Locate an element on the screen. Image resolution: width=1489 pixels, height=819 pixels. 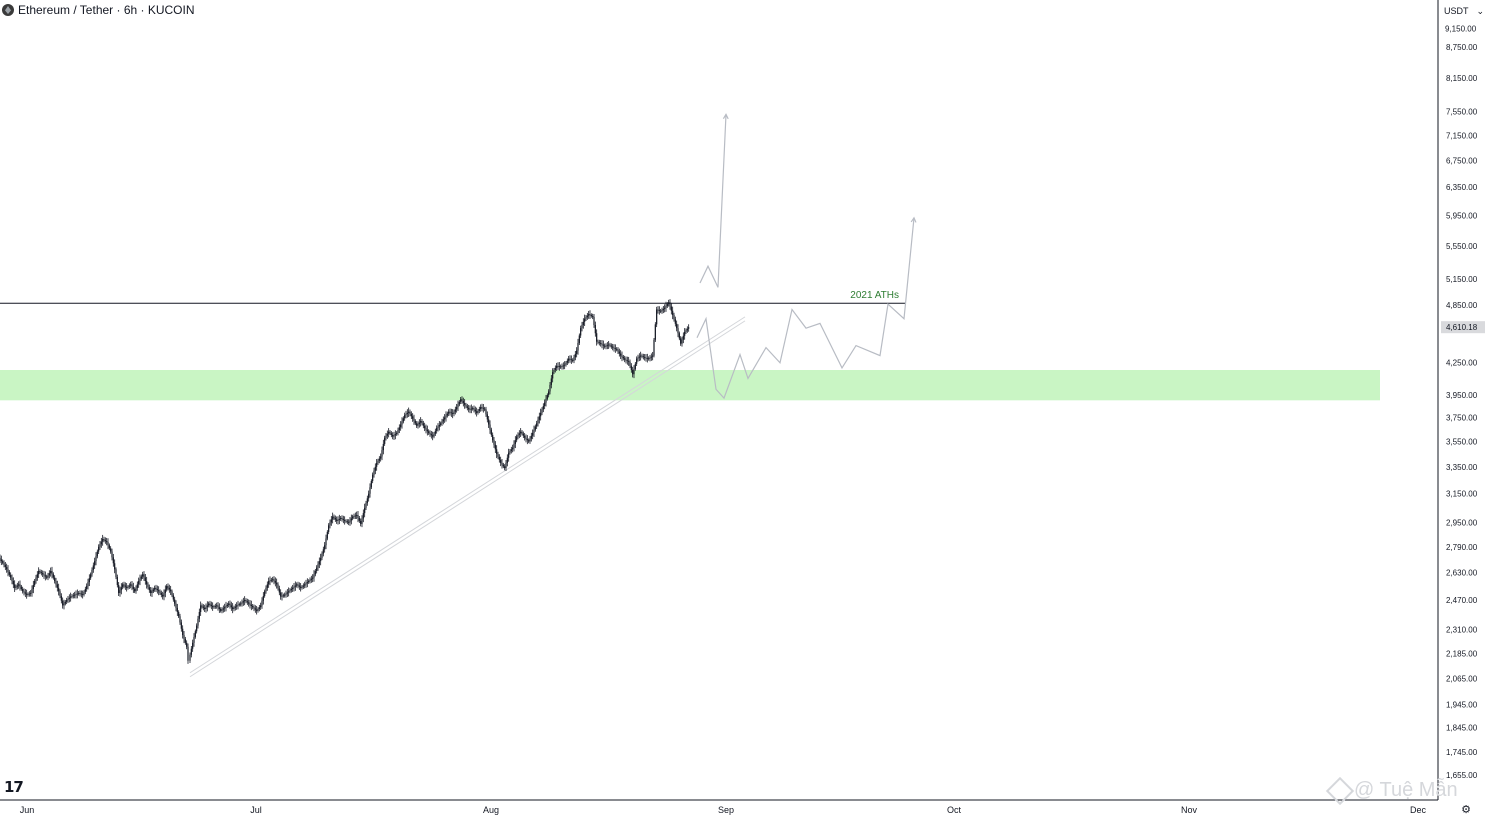
settings-gear-icon: ⚙ is located at coordinates (1466, 810).